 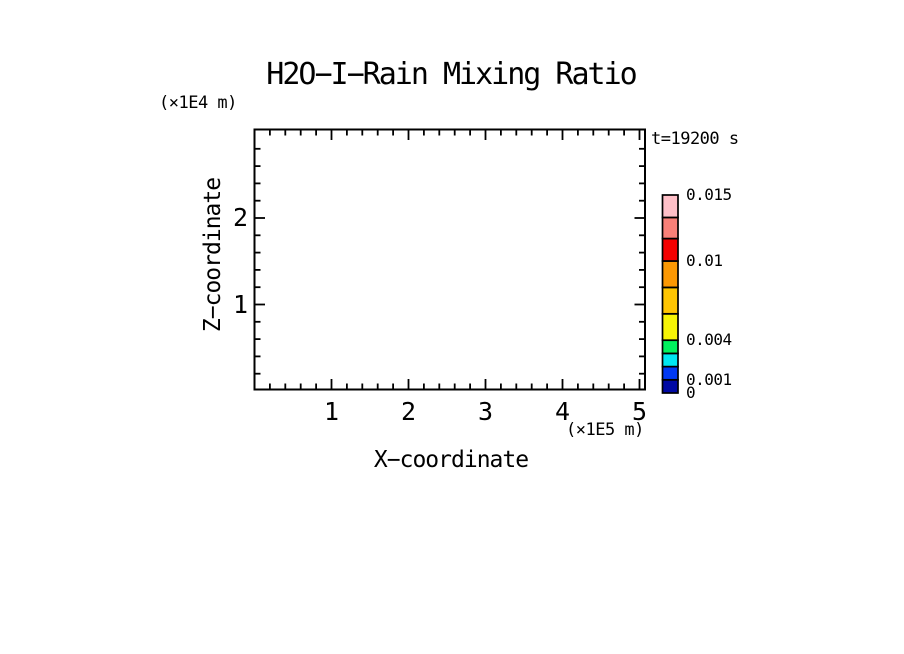 I want to click on y-tick-label: 2, so click(x=240, y=217).